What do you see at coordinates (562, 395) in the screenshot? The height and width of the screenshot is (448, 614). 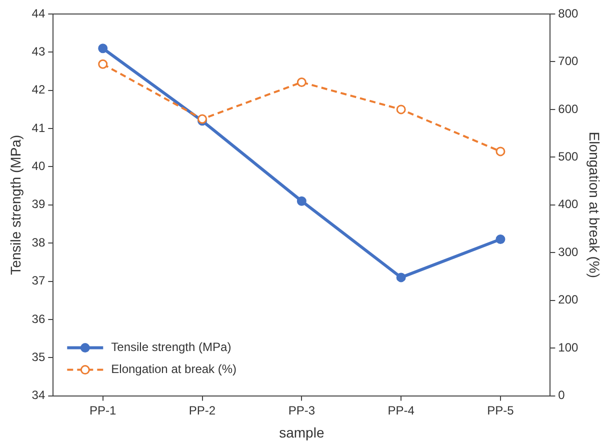 I see `y2-tick-label: 0` at bounding box center [562, 395].